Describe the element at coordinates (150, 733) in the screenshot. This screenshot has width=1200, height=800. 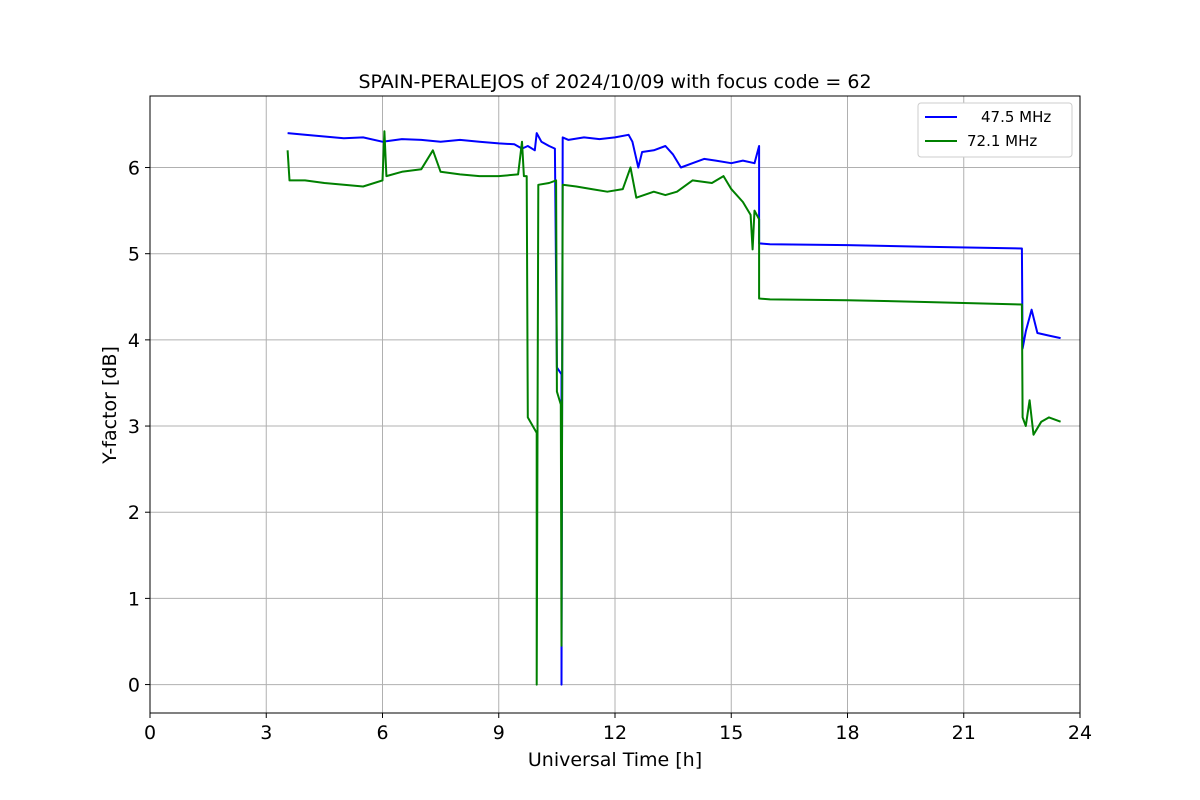
I see `x-tick-label: 0` at that location.